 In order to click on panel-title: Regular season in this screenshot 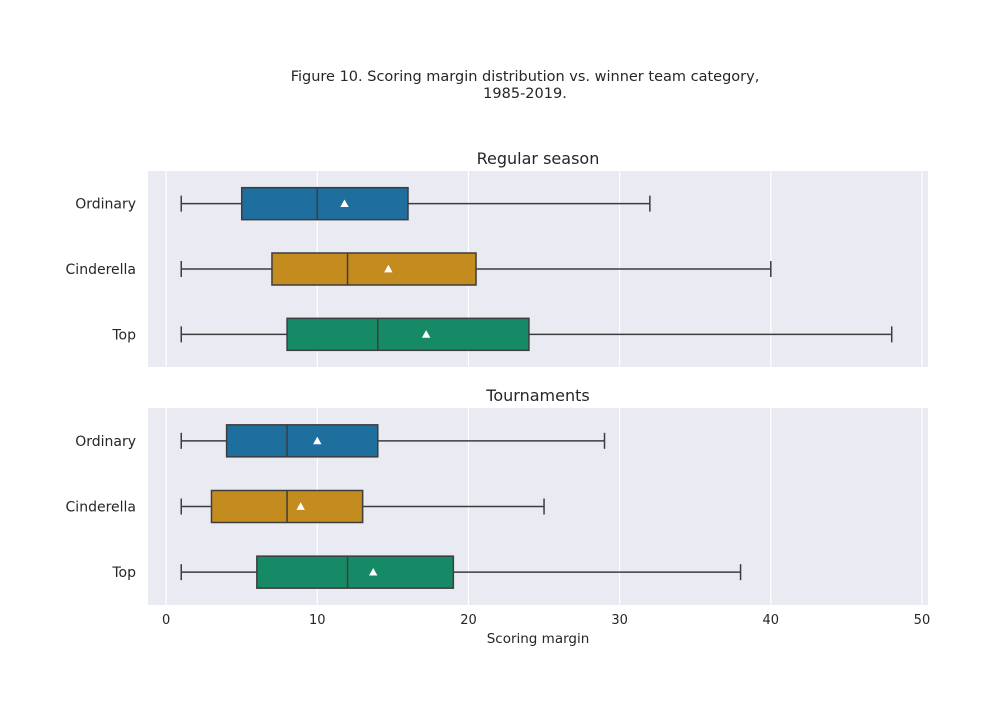, I will do `click(538, 158)`.